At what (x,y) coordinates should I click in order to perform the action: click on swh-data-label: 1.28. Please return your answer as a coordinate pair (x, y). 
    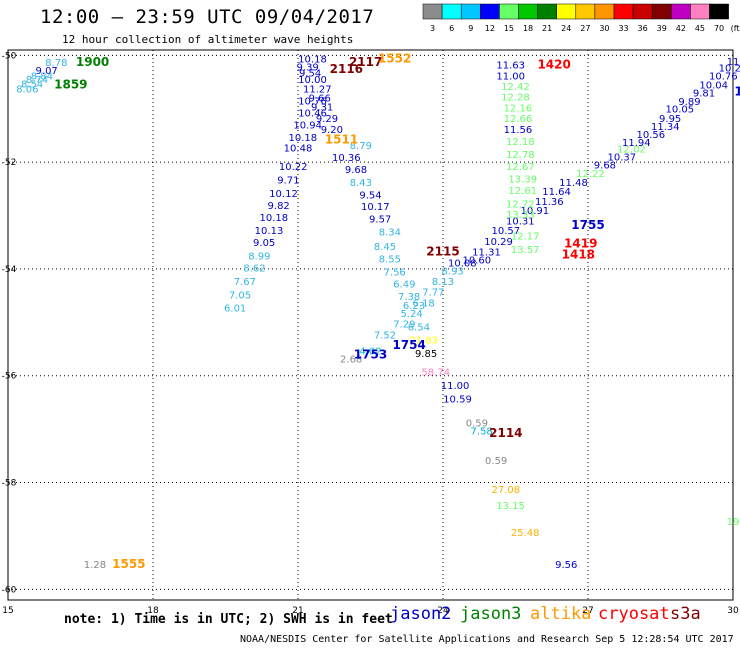
    Looking at the image, I should click on (95, 565).